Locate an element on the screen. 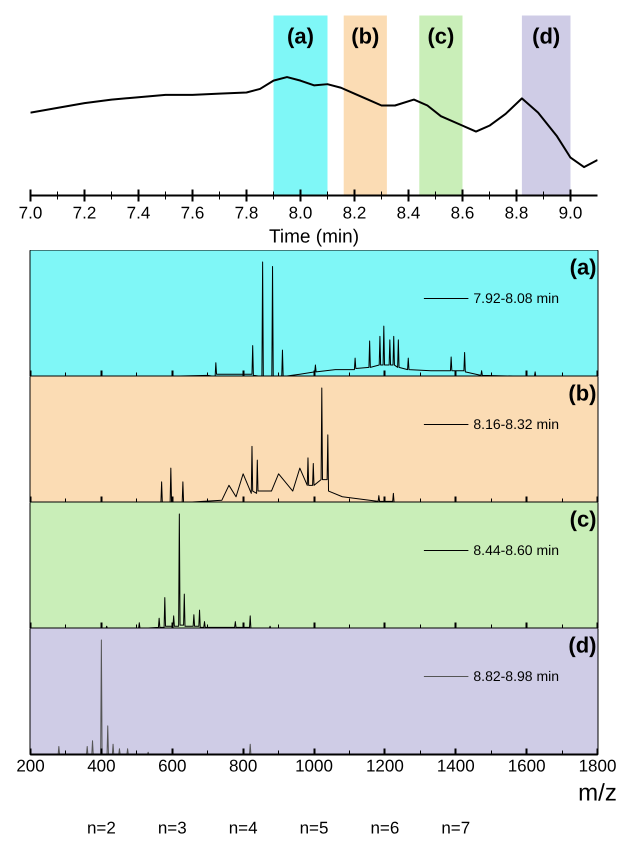 The width and height of the screenshot is (619, 864). annotation: (c) is located at coordinates (583, 519).